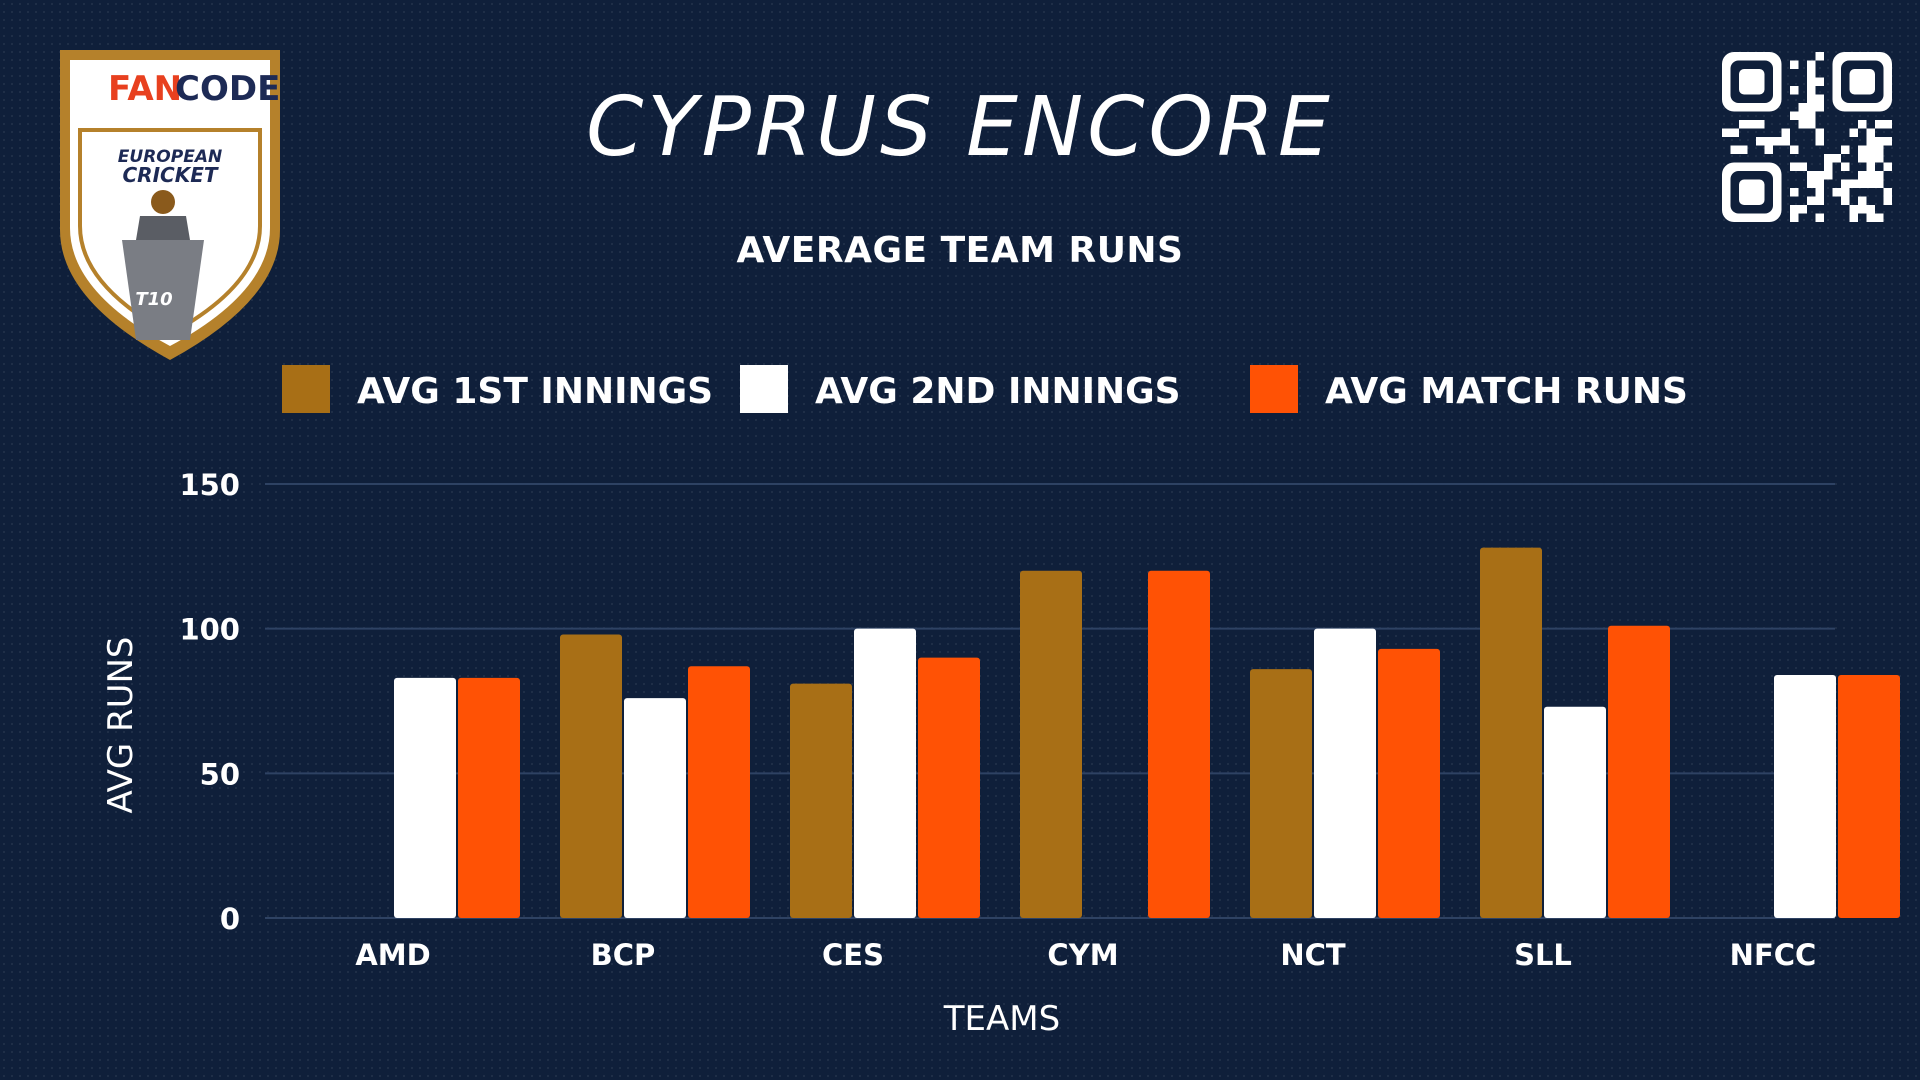 The width and height of the screenshot is (1920, 1080). Describe the element at coordinates (1543, 955) in the screenshot. I see `x-tick-label: SLL` at that location.